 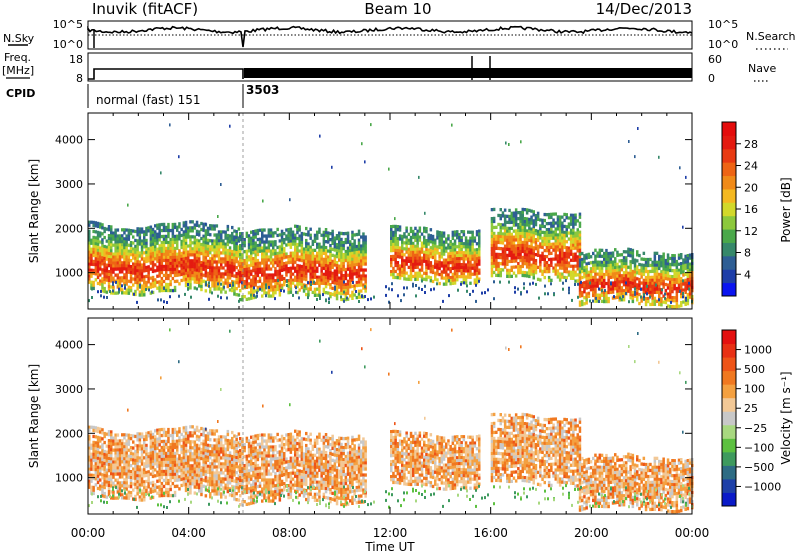 What do you see at coordinates (729, 169) in the screenshot?
I see `colorbar-swatch` at bounding box center [729, 169].